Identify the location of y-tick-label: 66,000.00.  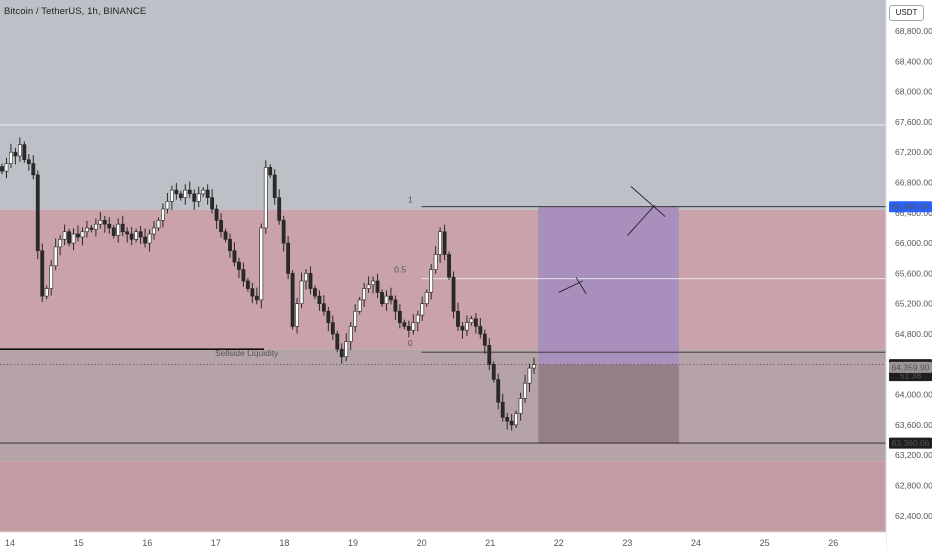
(913, 243).